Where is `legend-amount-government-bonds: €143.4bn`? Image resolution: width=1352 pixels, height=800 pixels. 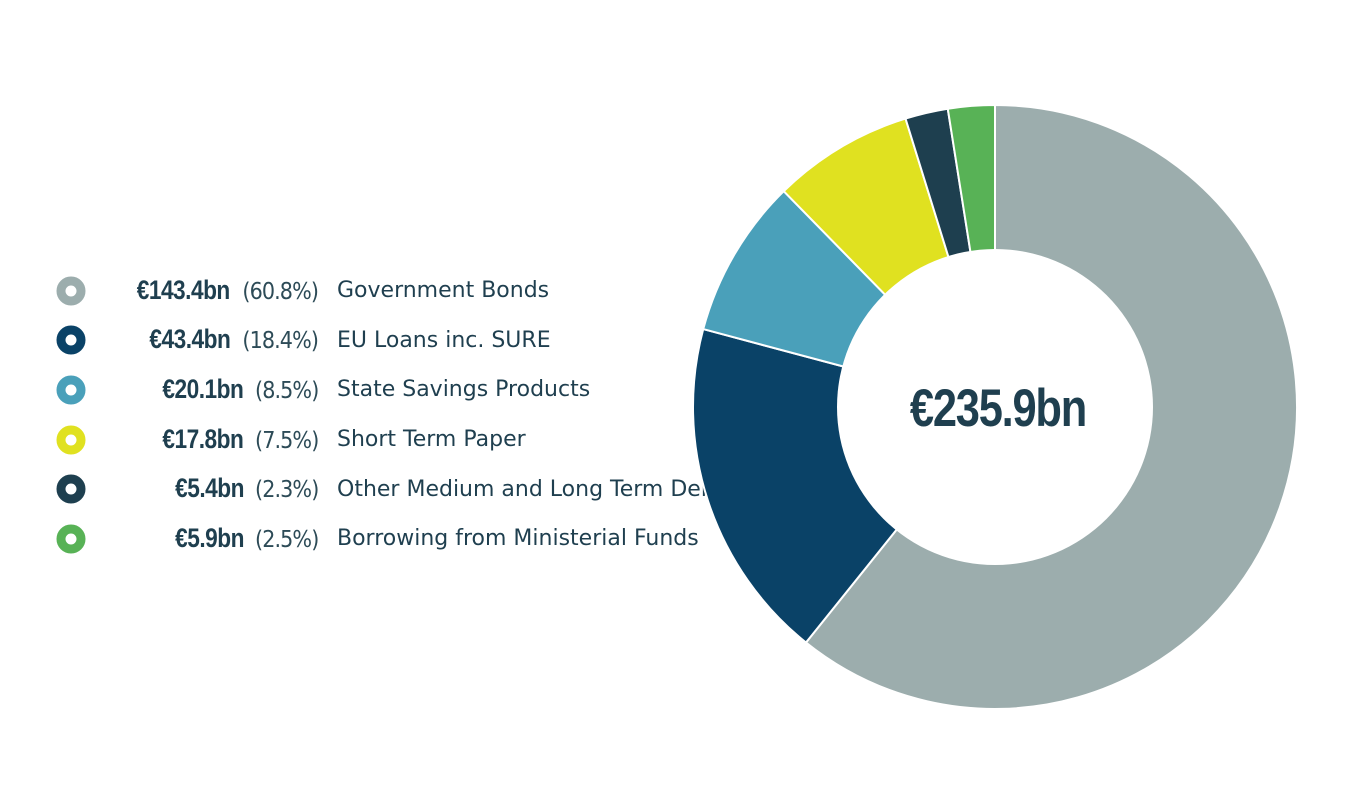 legend-amount-government-bonds: €143.4bn is located at coordinates (183, 289).